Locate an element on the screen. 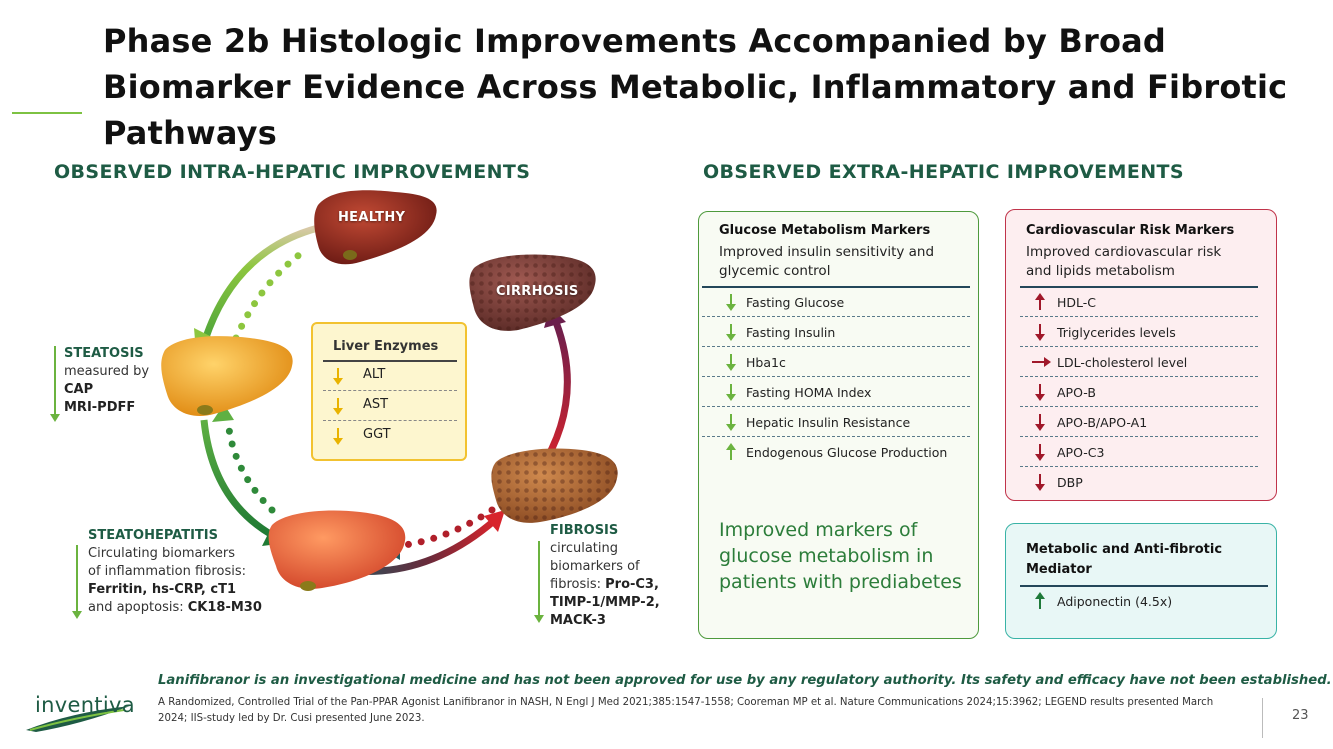 This screenshot has height=749, width=1333. cirrhosis-label: CIRRHOSIS is located at coordinates (537, 291).